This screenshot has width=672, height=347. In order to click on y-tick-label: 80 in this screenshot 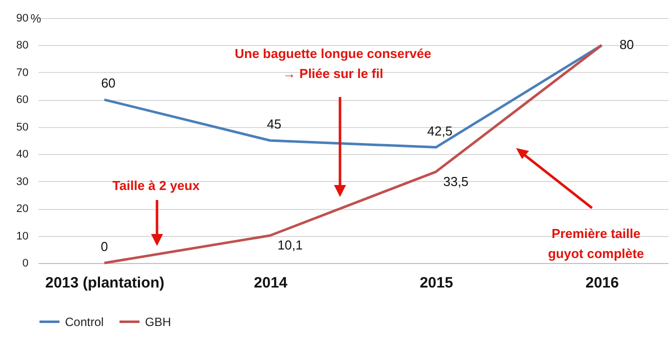, I will do `click(22, 46)`.